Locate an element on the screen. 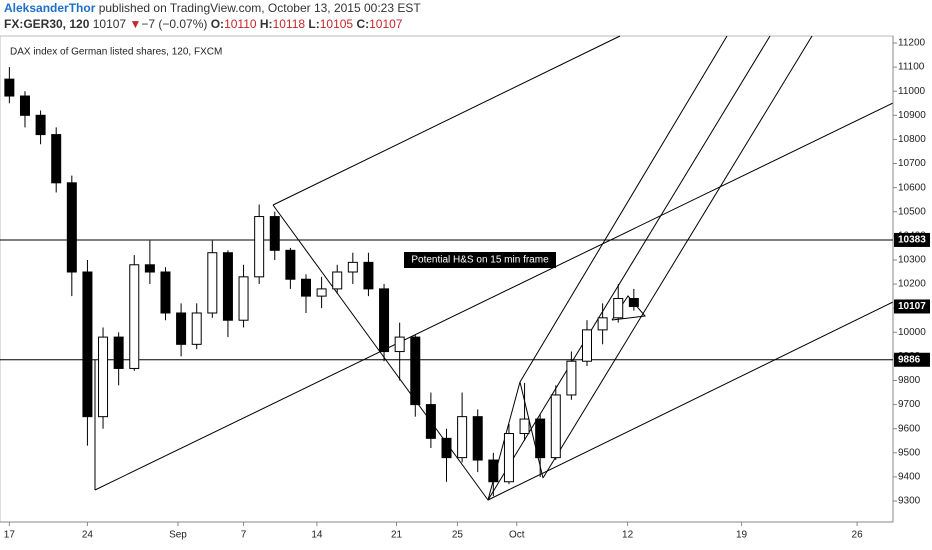  y-tick-label: 9400 is located at coordinates (909, 477).